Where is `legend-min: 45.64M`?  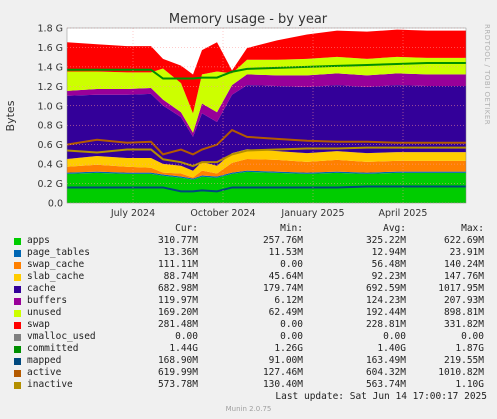
legend-min: 45.64M is located at coordinates (285, 276).